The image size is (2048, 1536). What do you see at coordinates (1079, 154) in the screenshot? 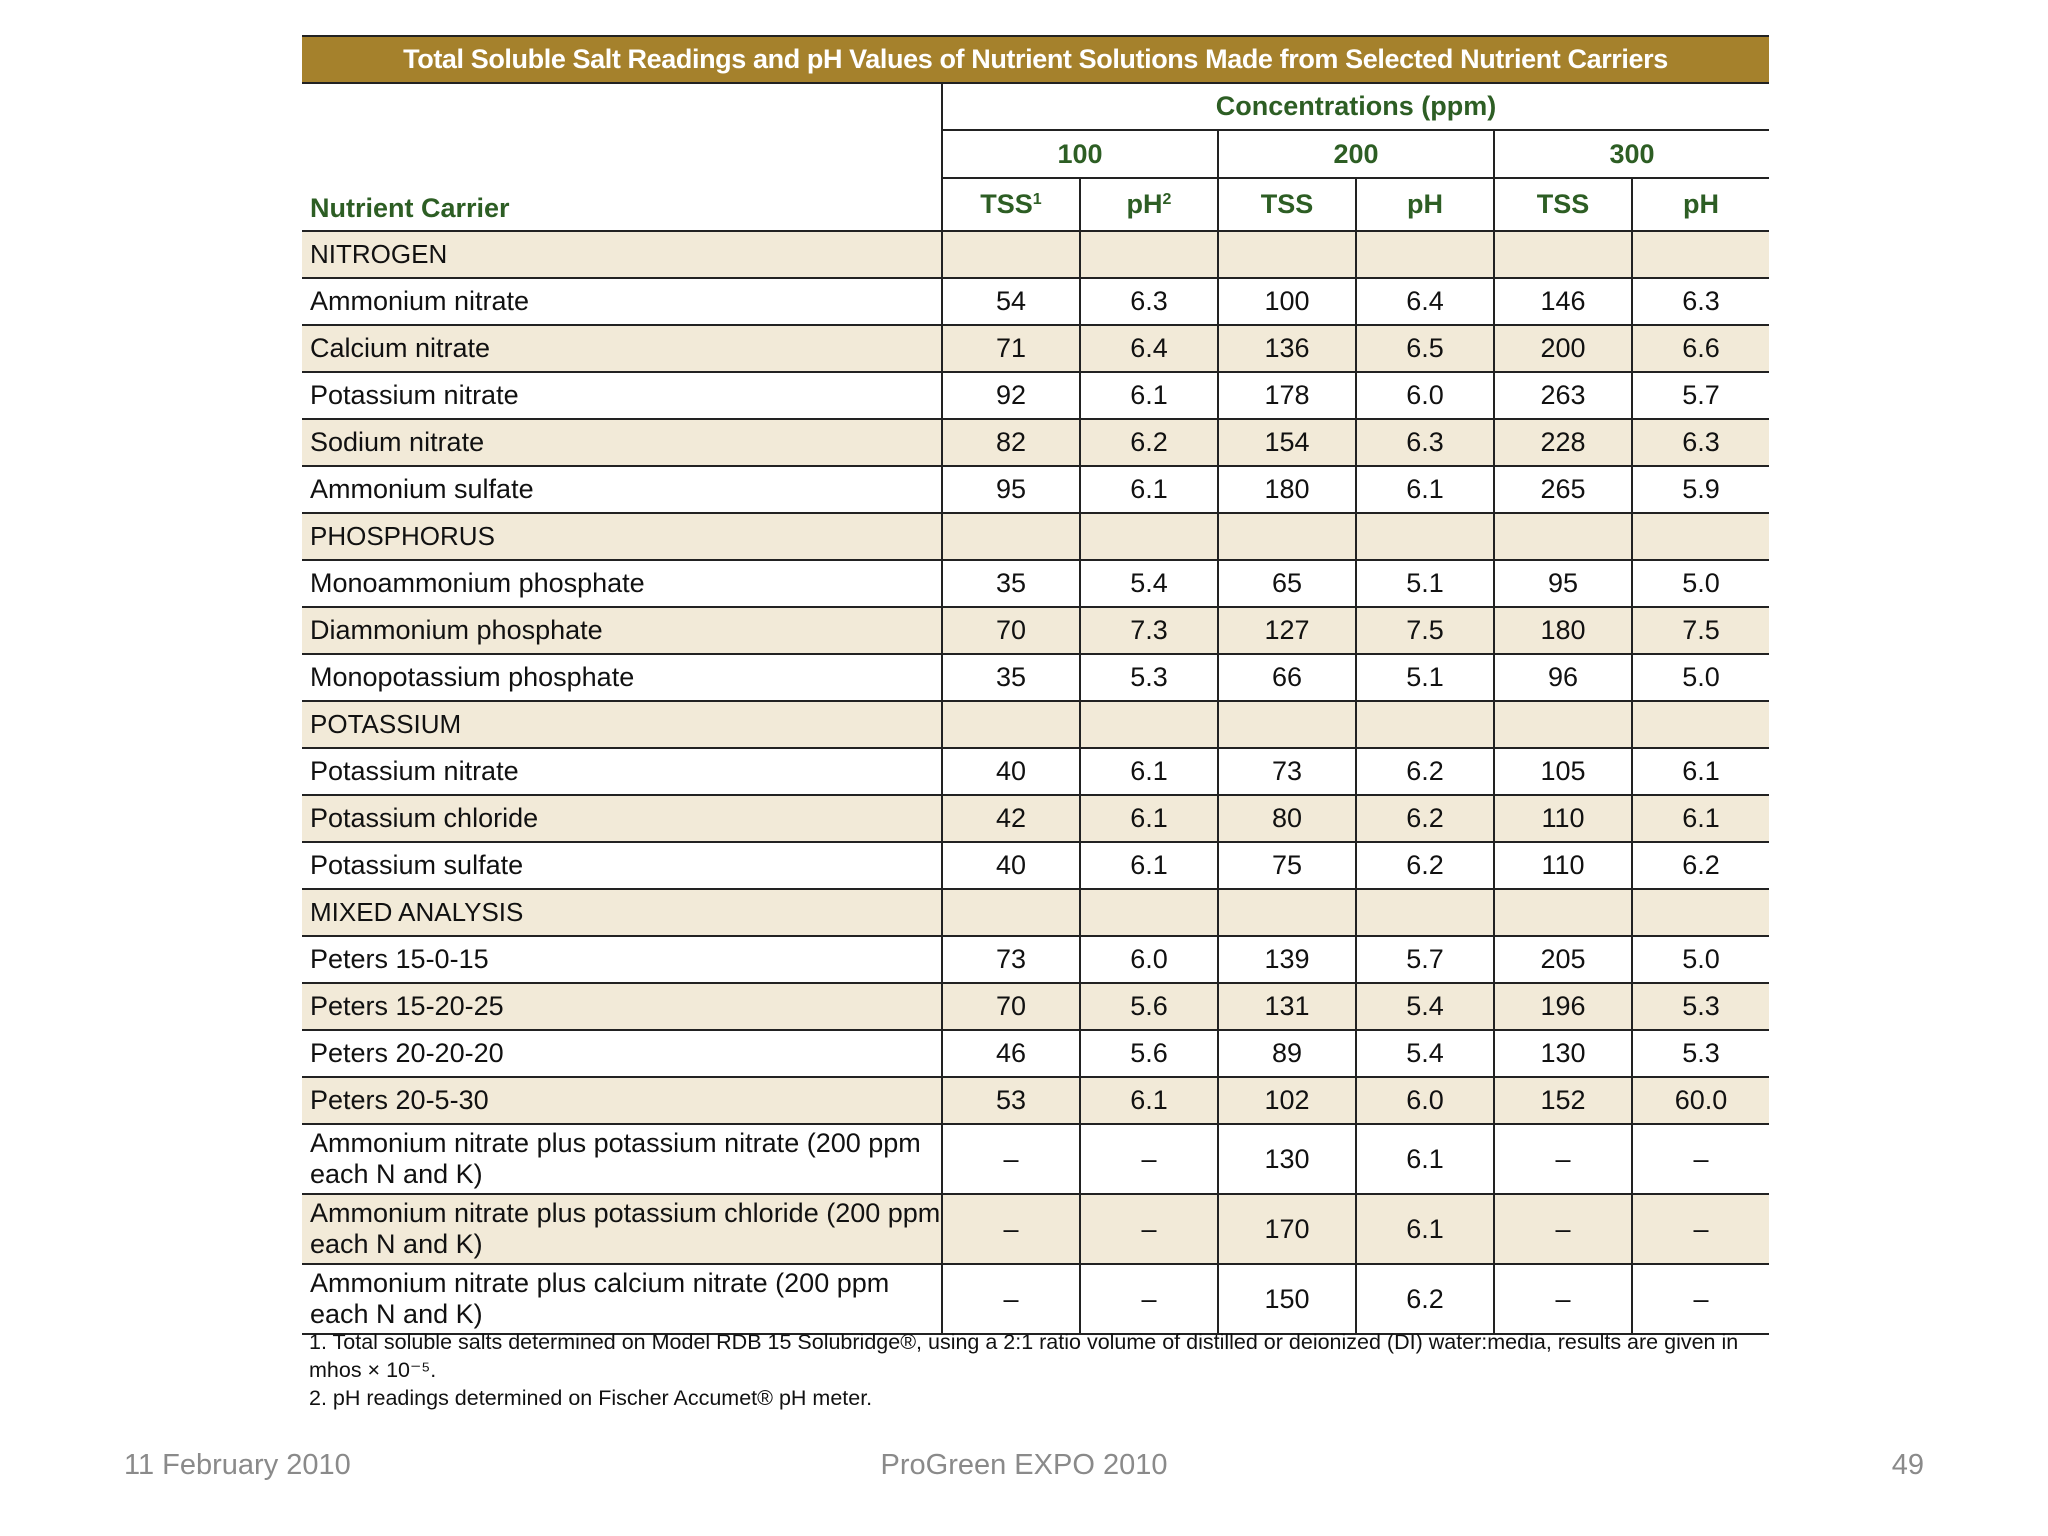
I see `level-header-100: 100` at bounding box center [1079, 154].